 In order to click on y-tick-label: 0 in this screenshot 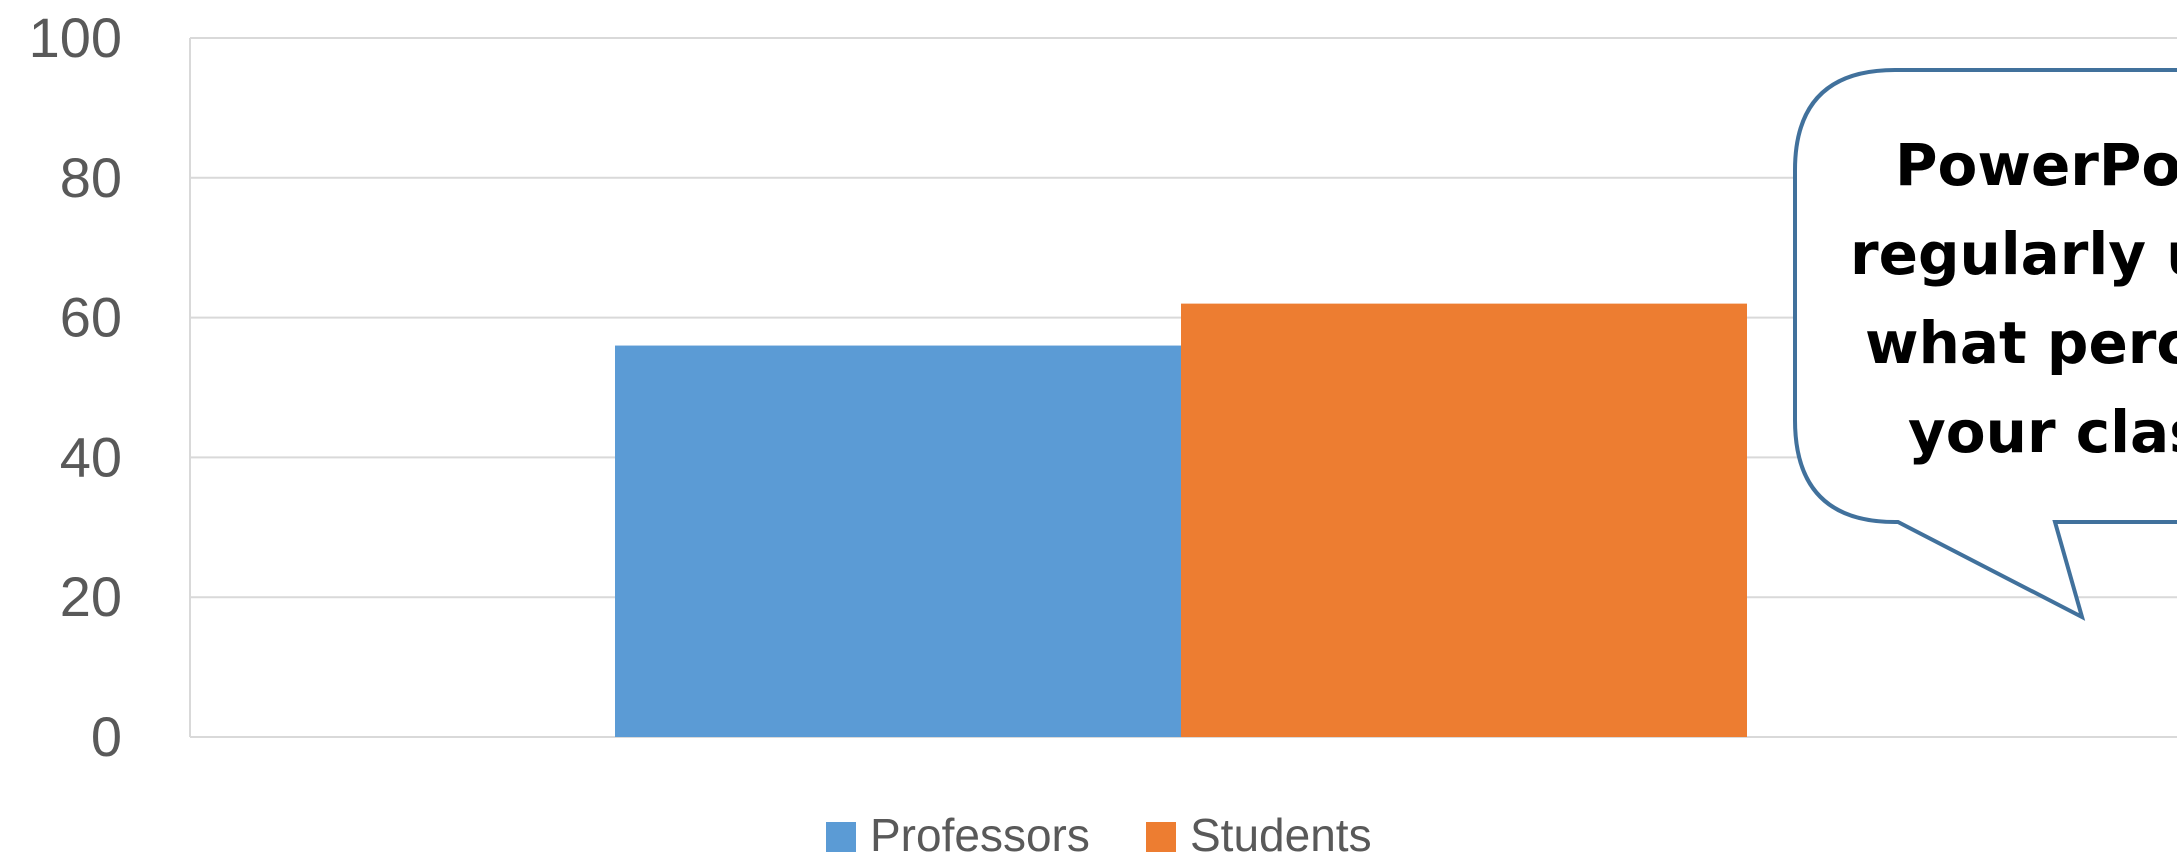, I will do `click(106, 736)`.